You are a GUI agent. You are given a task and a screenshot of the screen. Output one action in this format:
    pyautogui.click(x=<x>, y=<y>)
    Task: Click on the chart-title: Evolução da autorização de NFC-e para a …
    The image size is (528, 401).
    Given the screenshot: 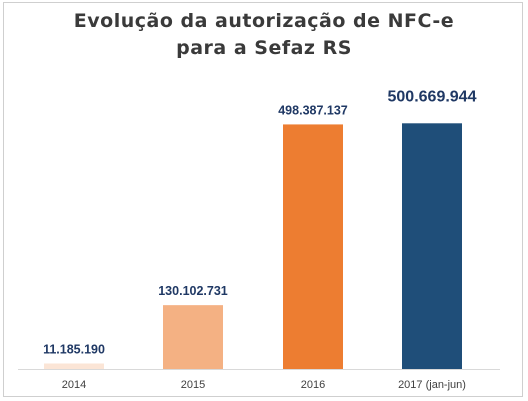 What is the action you would take?
    pyautogui.click(x=264, y=35)
    